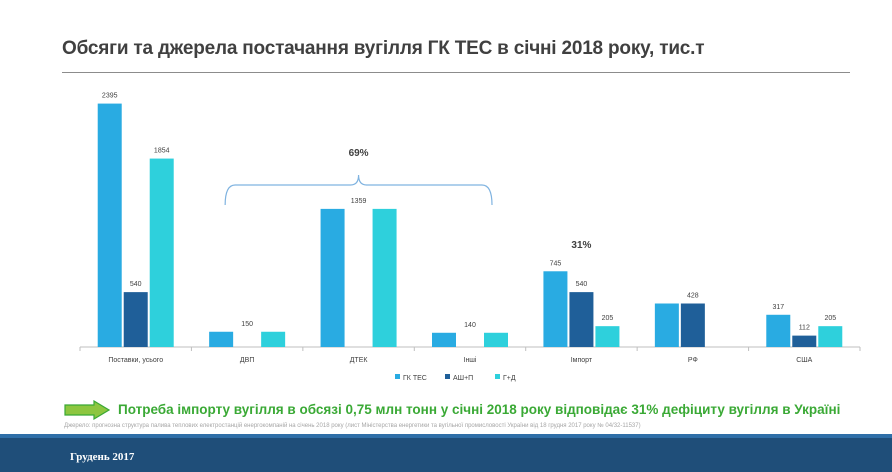 Image resolution: width=892 pixels, height=472 pixels. Describe the element at coordinates (359, 360) in the screenshot. I see `x-tick-label: ДТЕК` at that location.